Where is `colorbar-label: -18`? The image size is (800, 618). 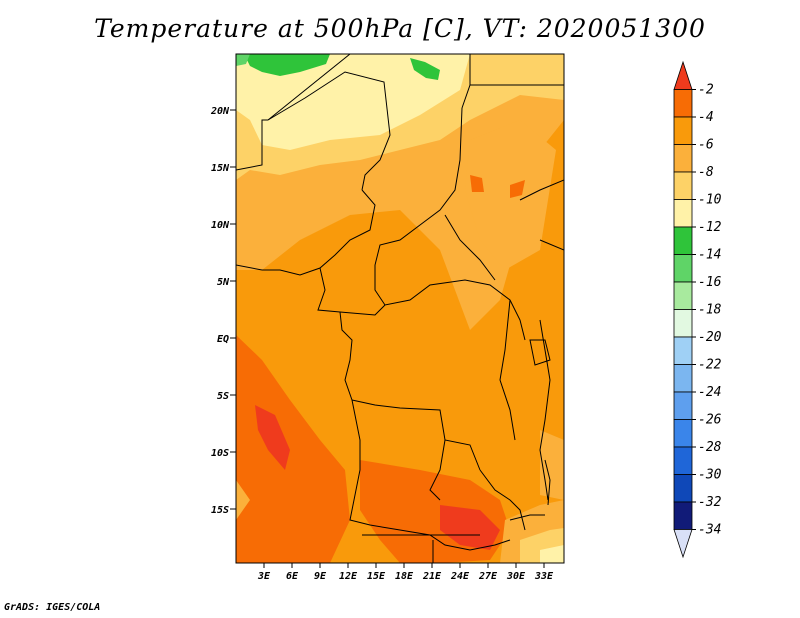
colorbar-label: -18 is located at coordinates (710, 310).